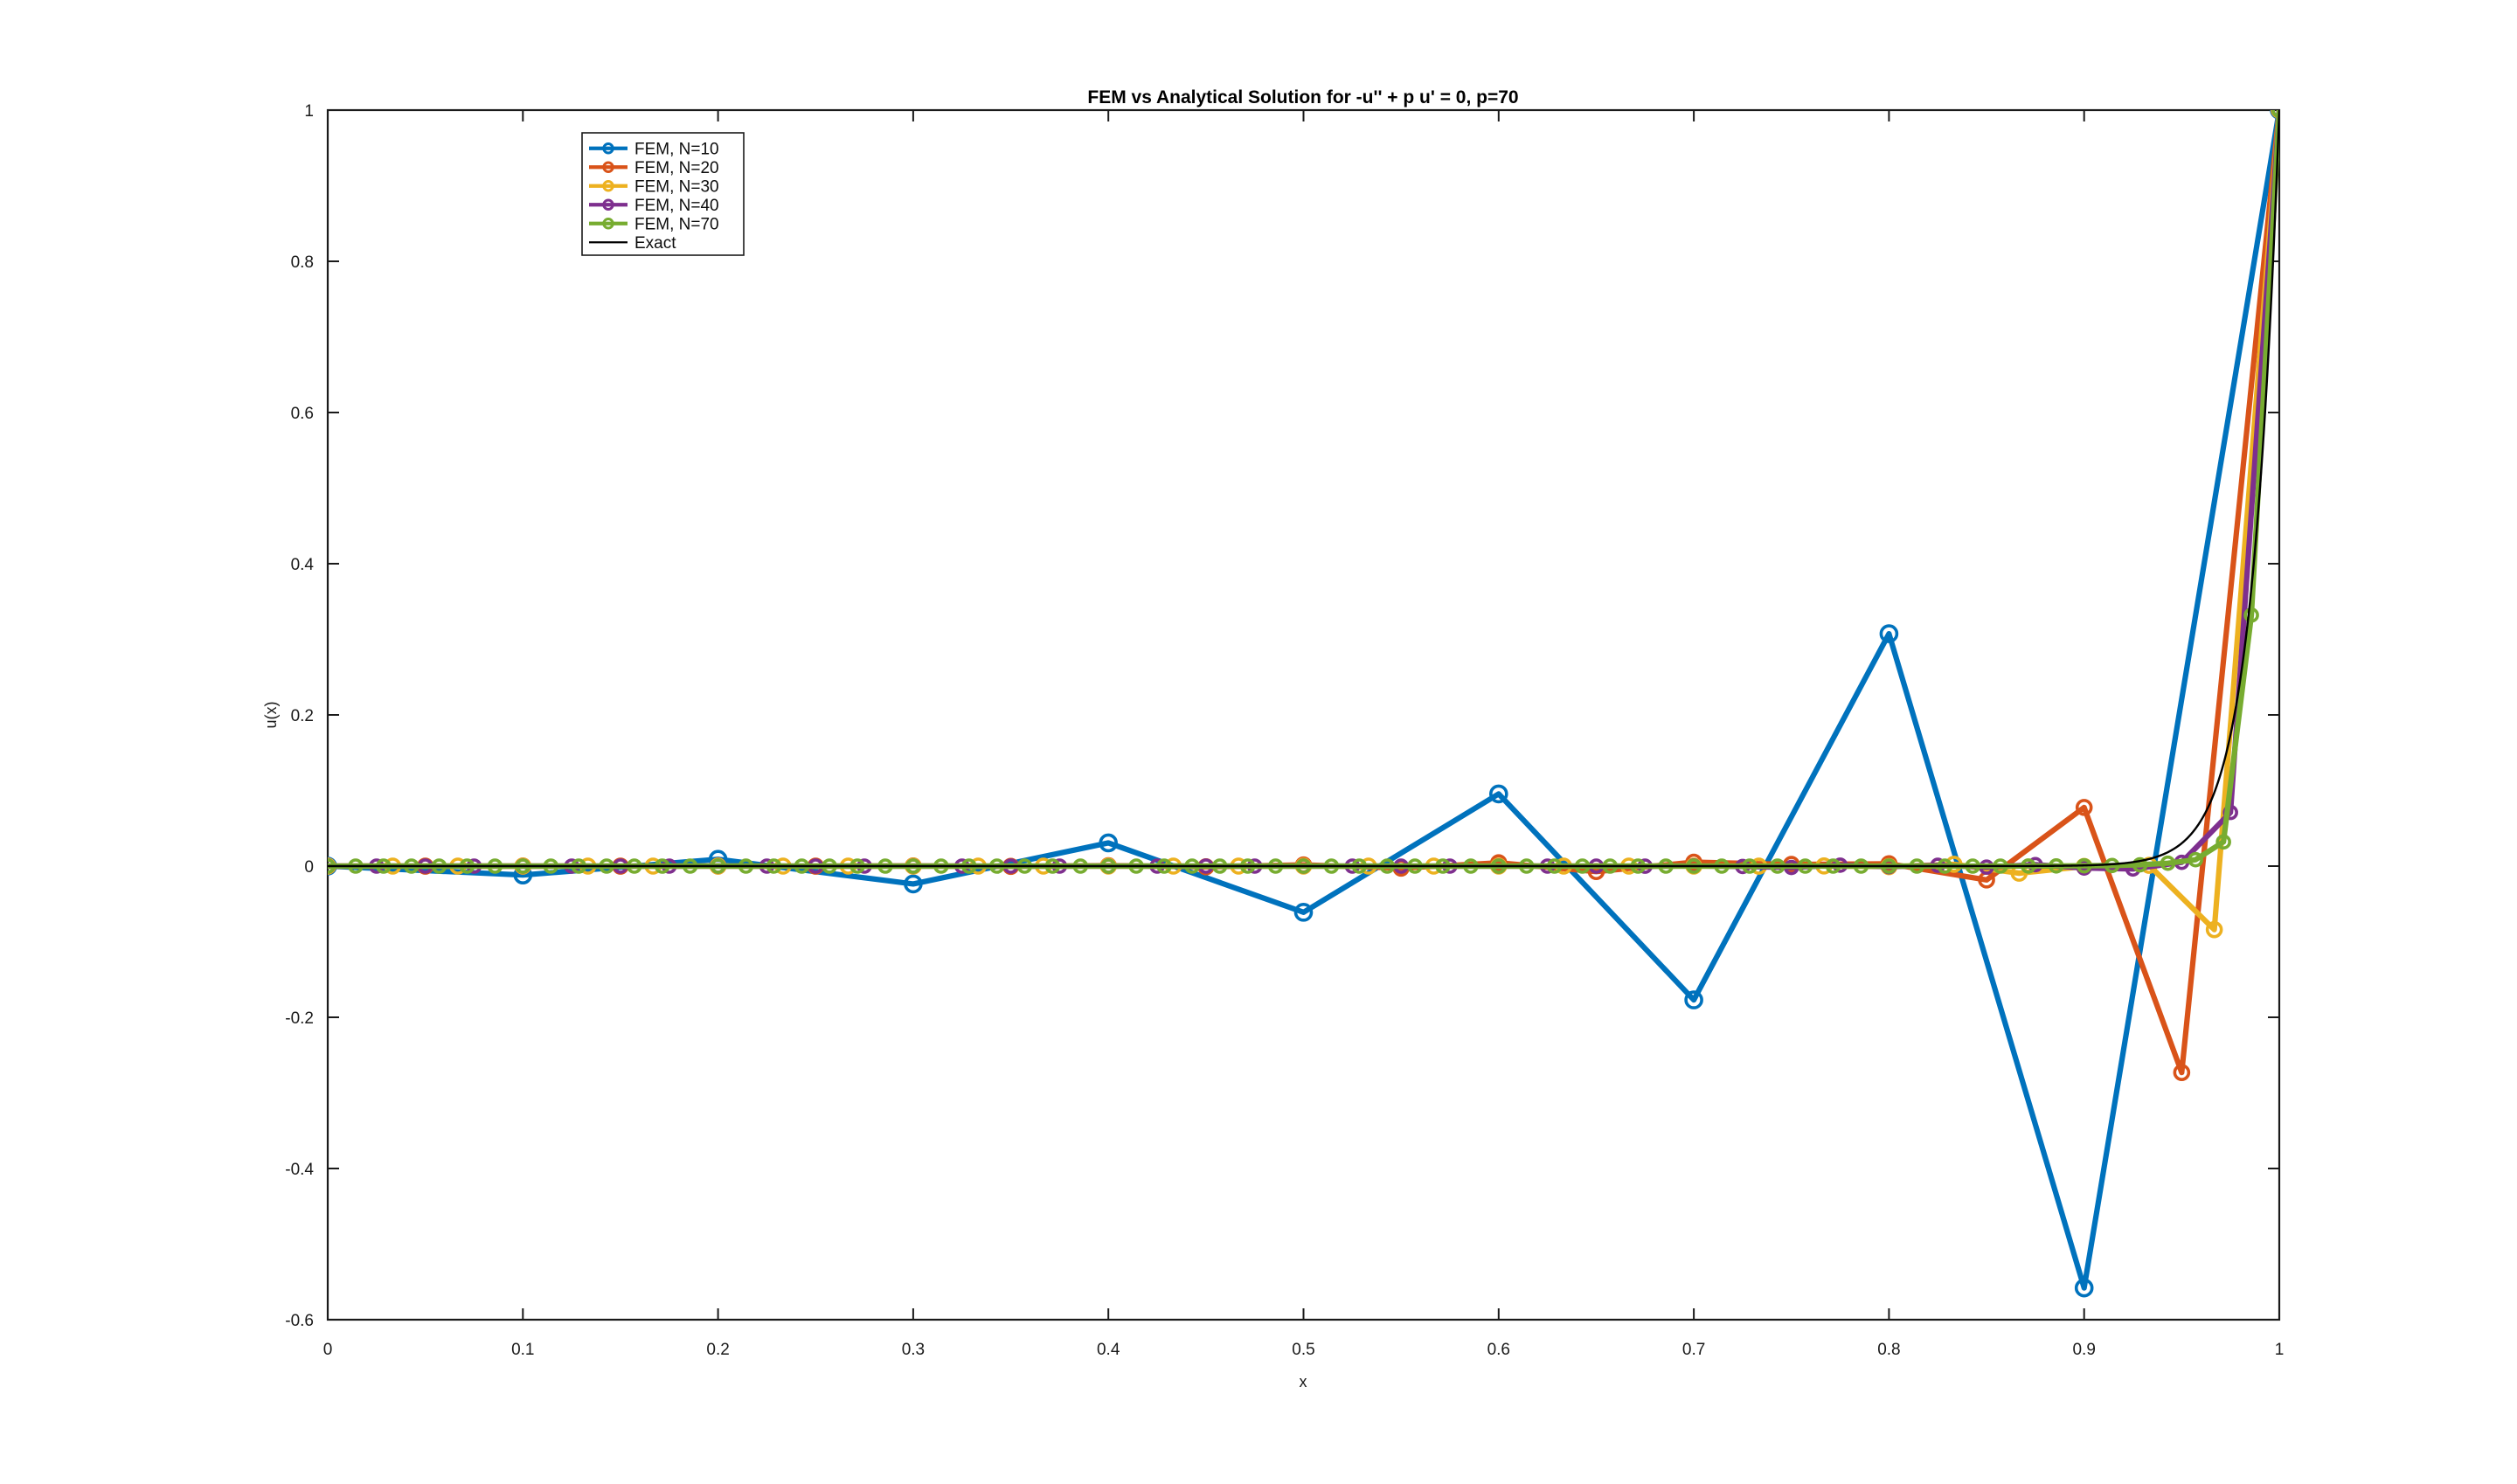 This screenshot has height=1484, width=2517. What do you see at coordinates (522, 1350) in the screenshot?
I see `x-tick-label: 0.1` at bounding box center [522, 1350].